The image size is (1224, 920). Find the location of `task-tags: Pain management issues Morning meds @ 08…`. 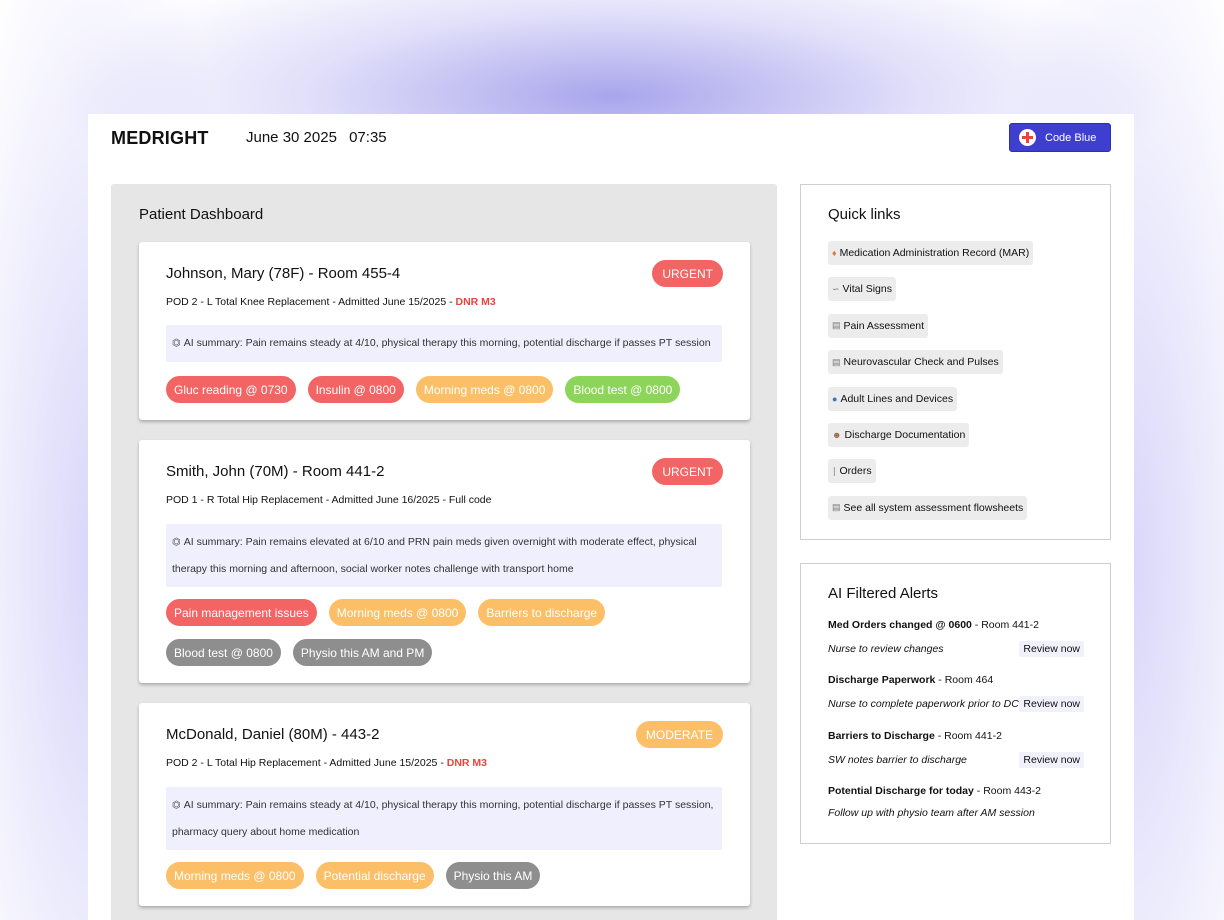

task-tags: Pain management issues Morning meds @ 08… is located at coordinates (446, 632).